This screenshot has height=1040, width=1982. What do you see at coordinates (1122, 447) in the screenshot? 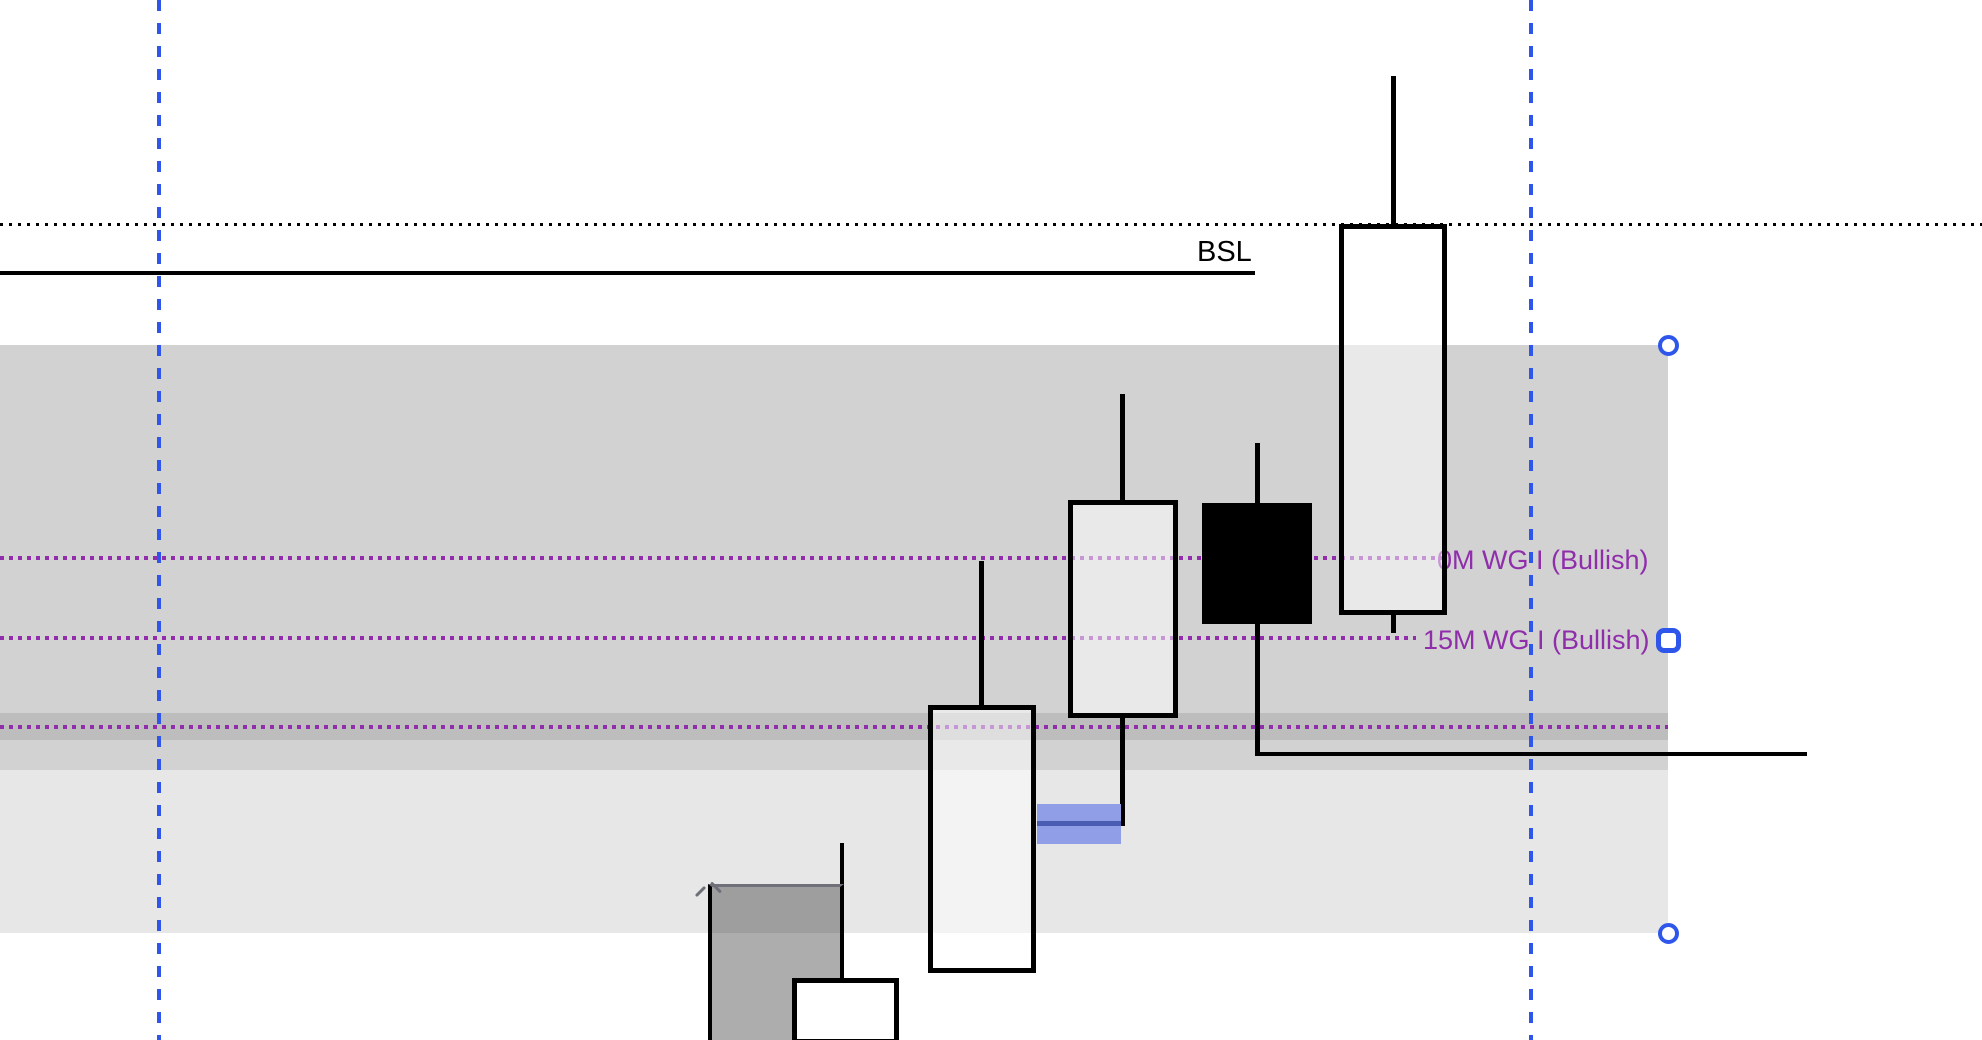
I see `candle-4-white-wick-top` at bounding box center [1122, 447].